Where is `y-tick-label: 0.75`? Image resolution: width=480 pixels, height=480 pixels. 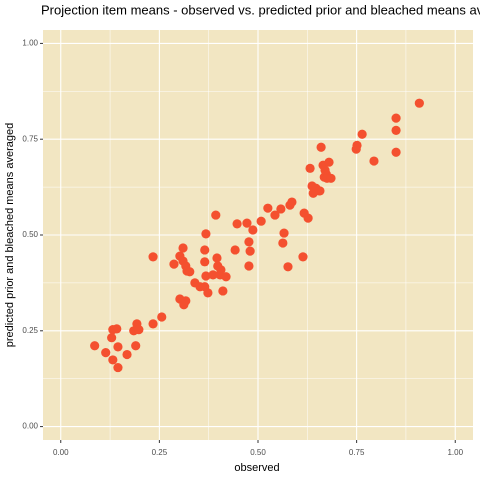 y-tick-label: 0.75 is located at coordinates (30, 138).